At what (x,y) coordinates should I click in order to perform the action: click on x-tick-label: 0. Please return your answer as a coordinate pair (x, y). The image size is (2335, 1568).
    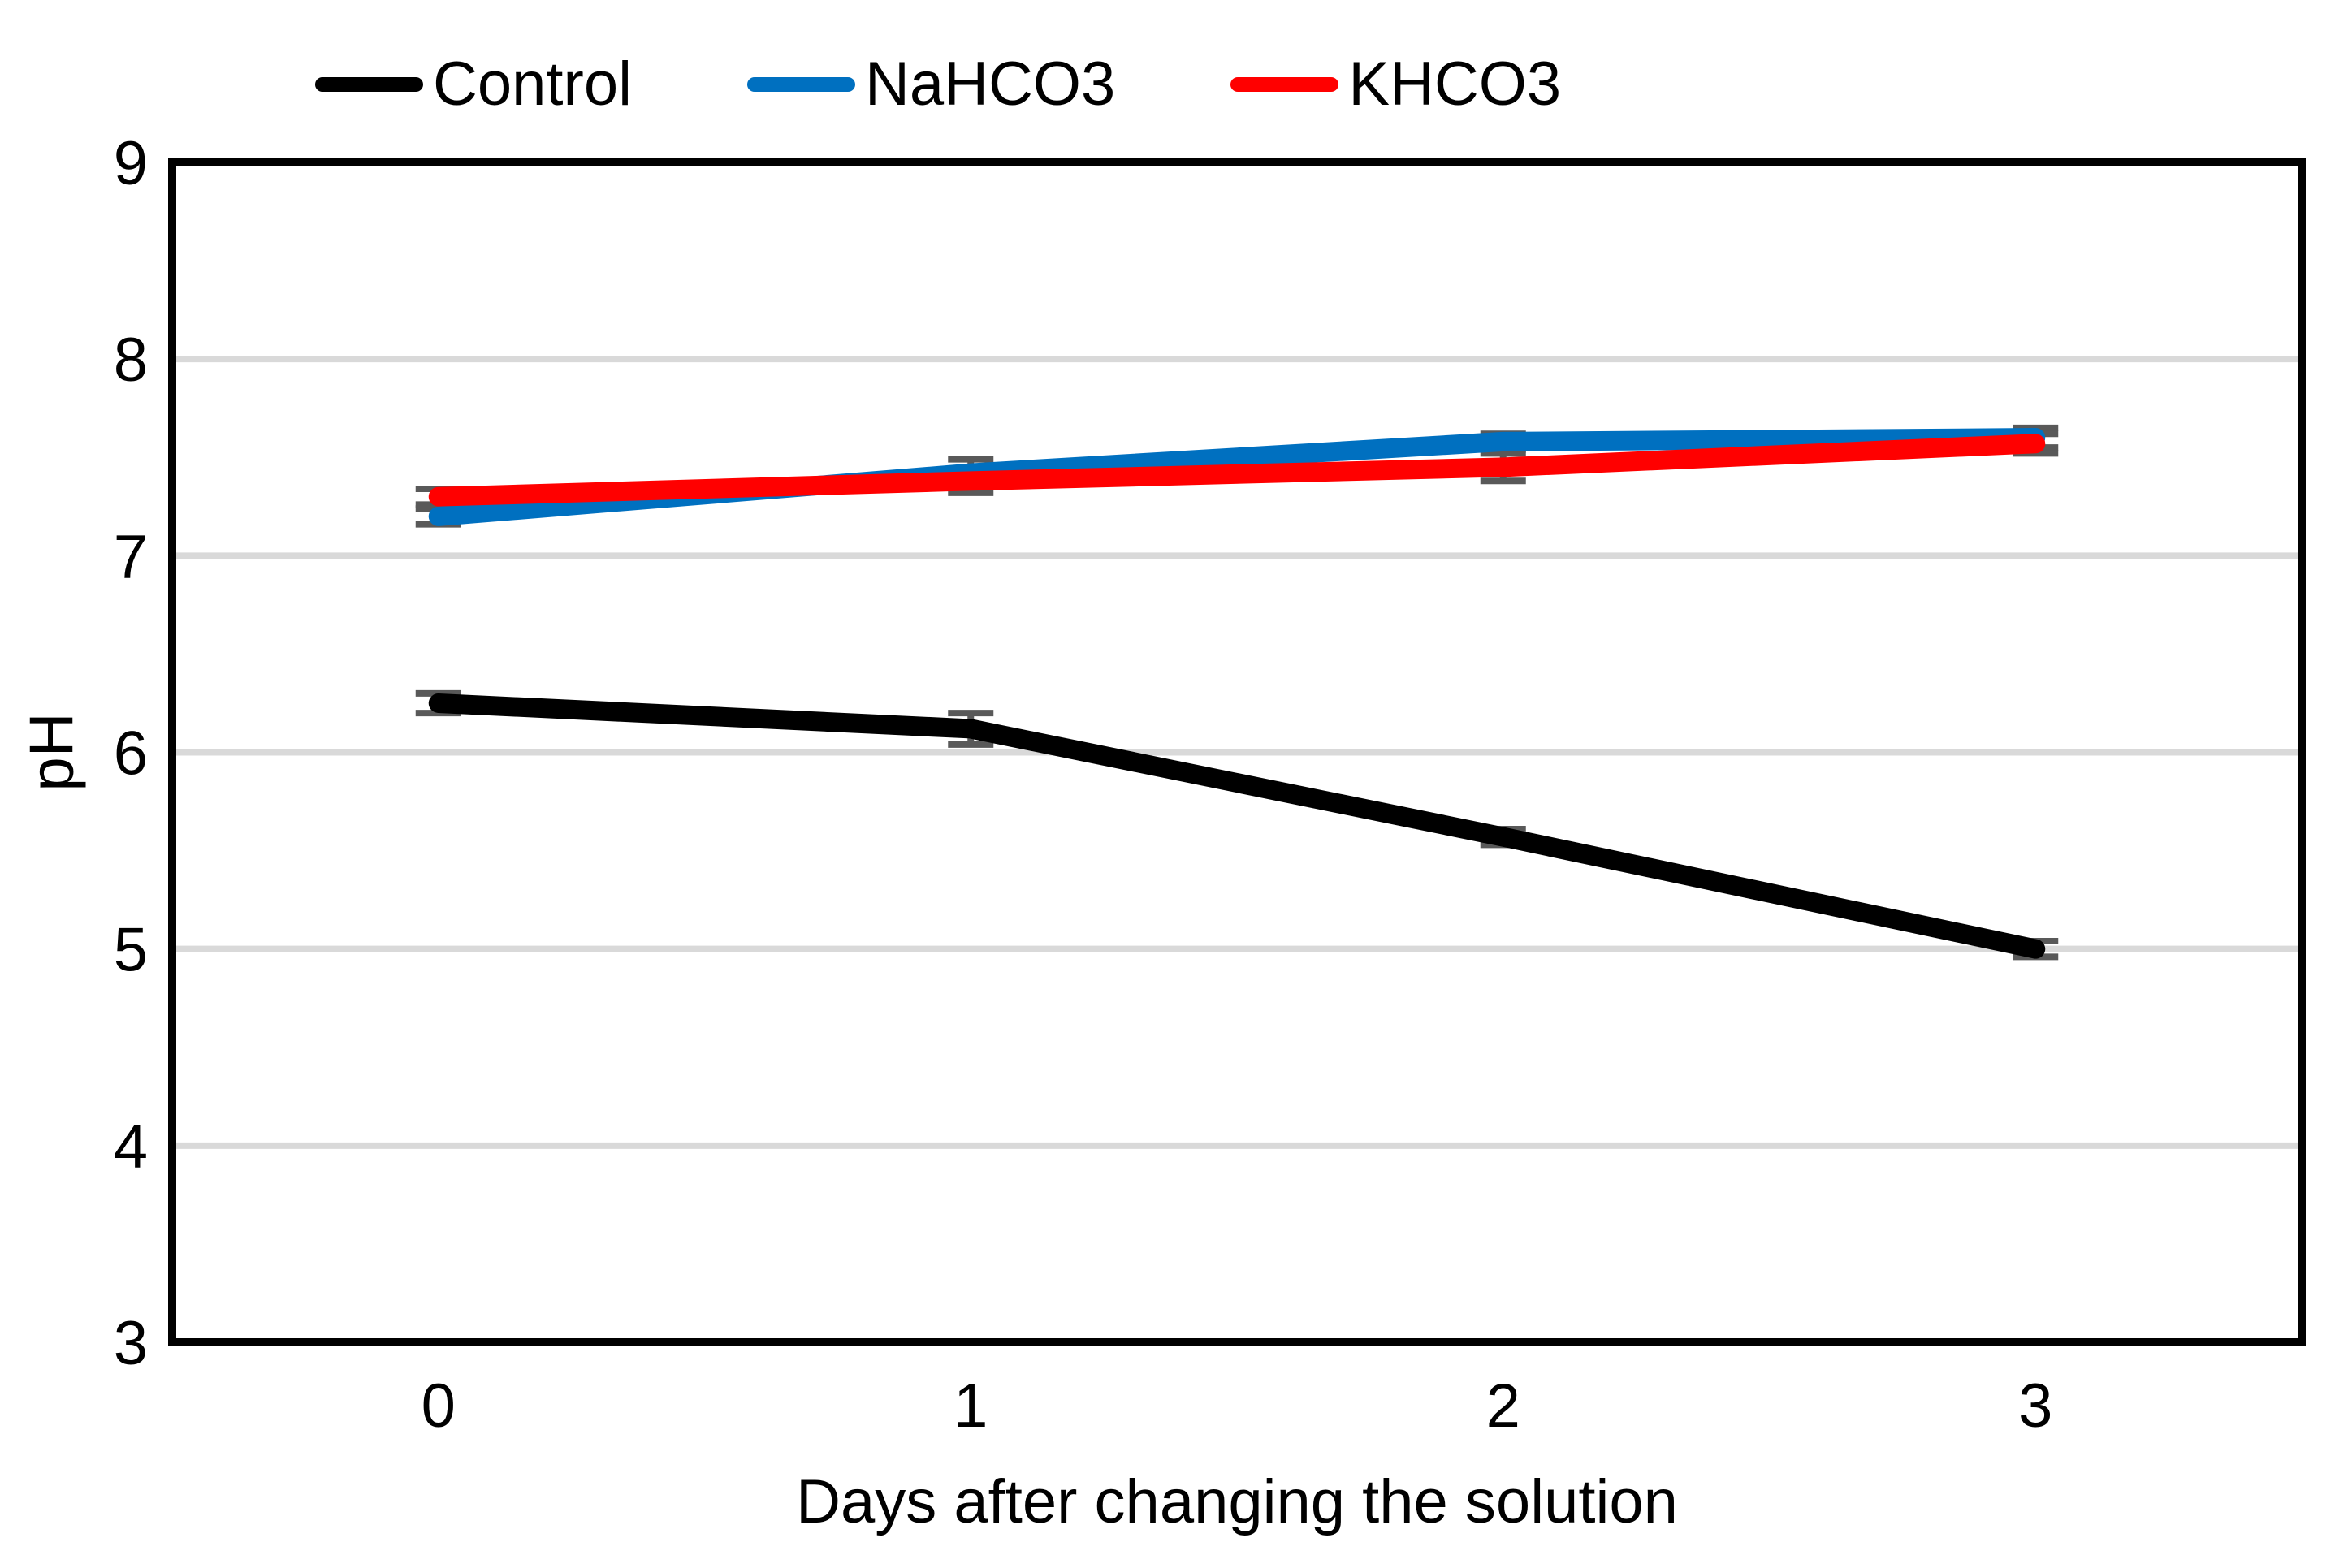
    Looking at the image, I should click on (439, 1406).